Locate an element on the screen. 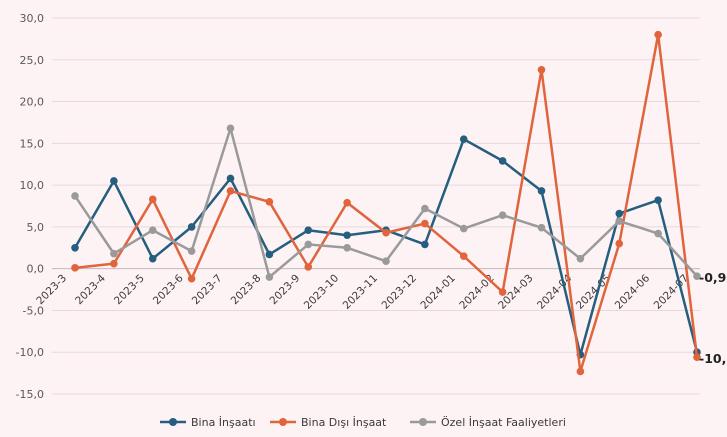  y-tick-label: 0,0 is located at coordinates (36, 269).